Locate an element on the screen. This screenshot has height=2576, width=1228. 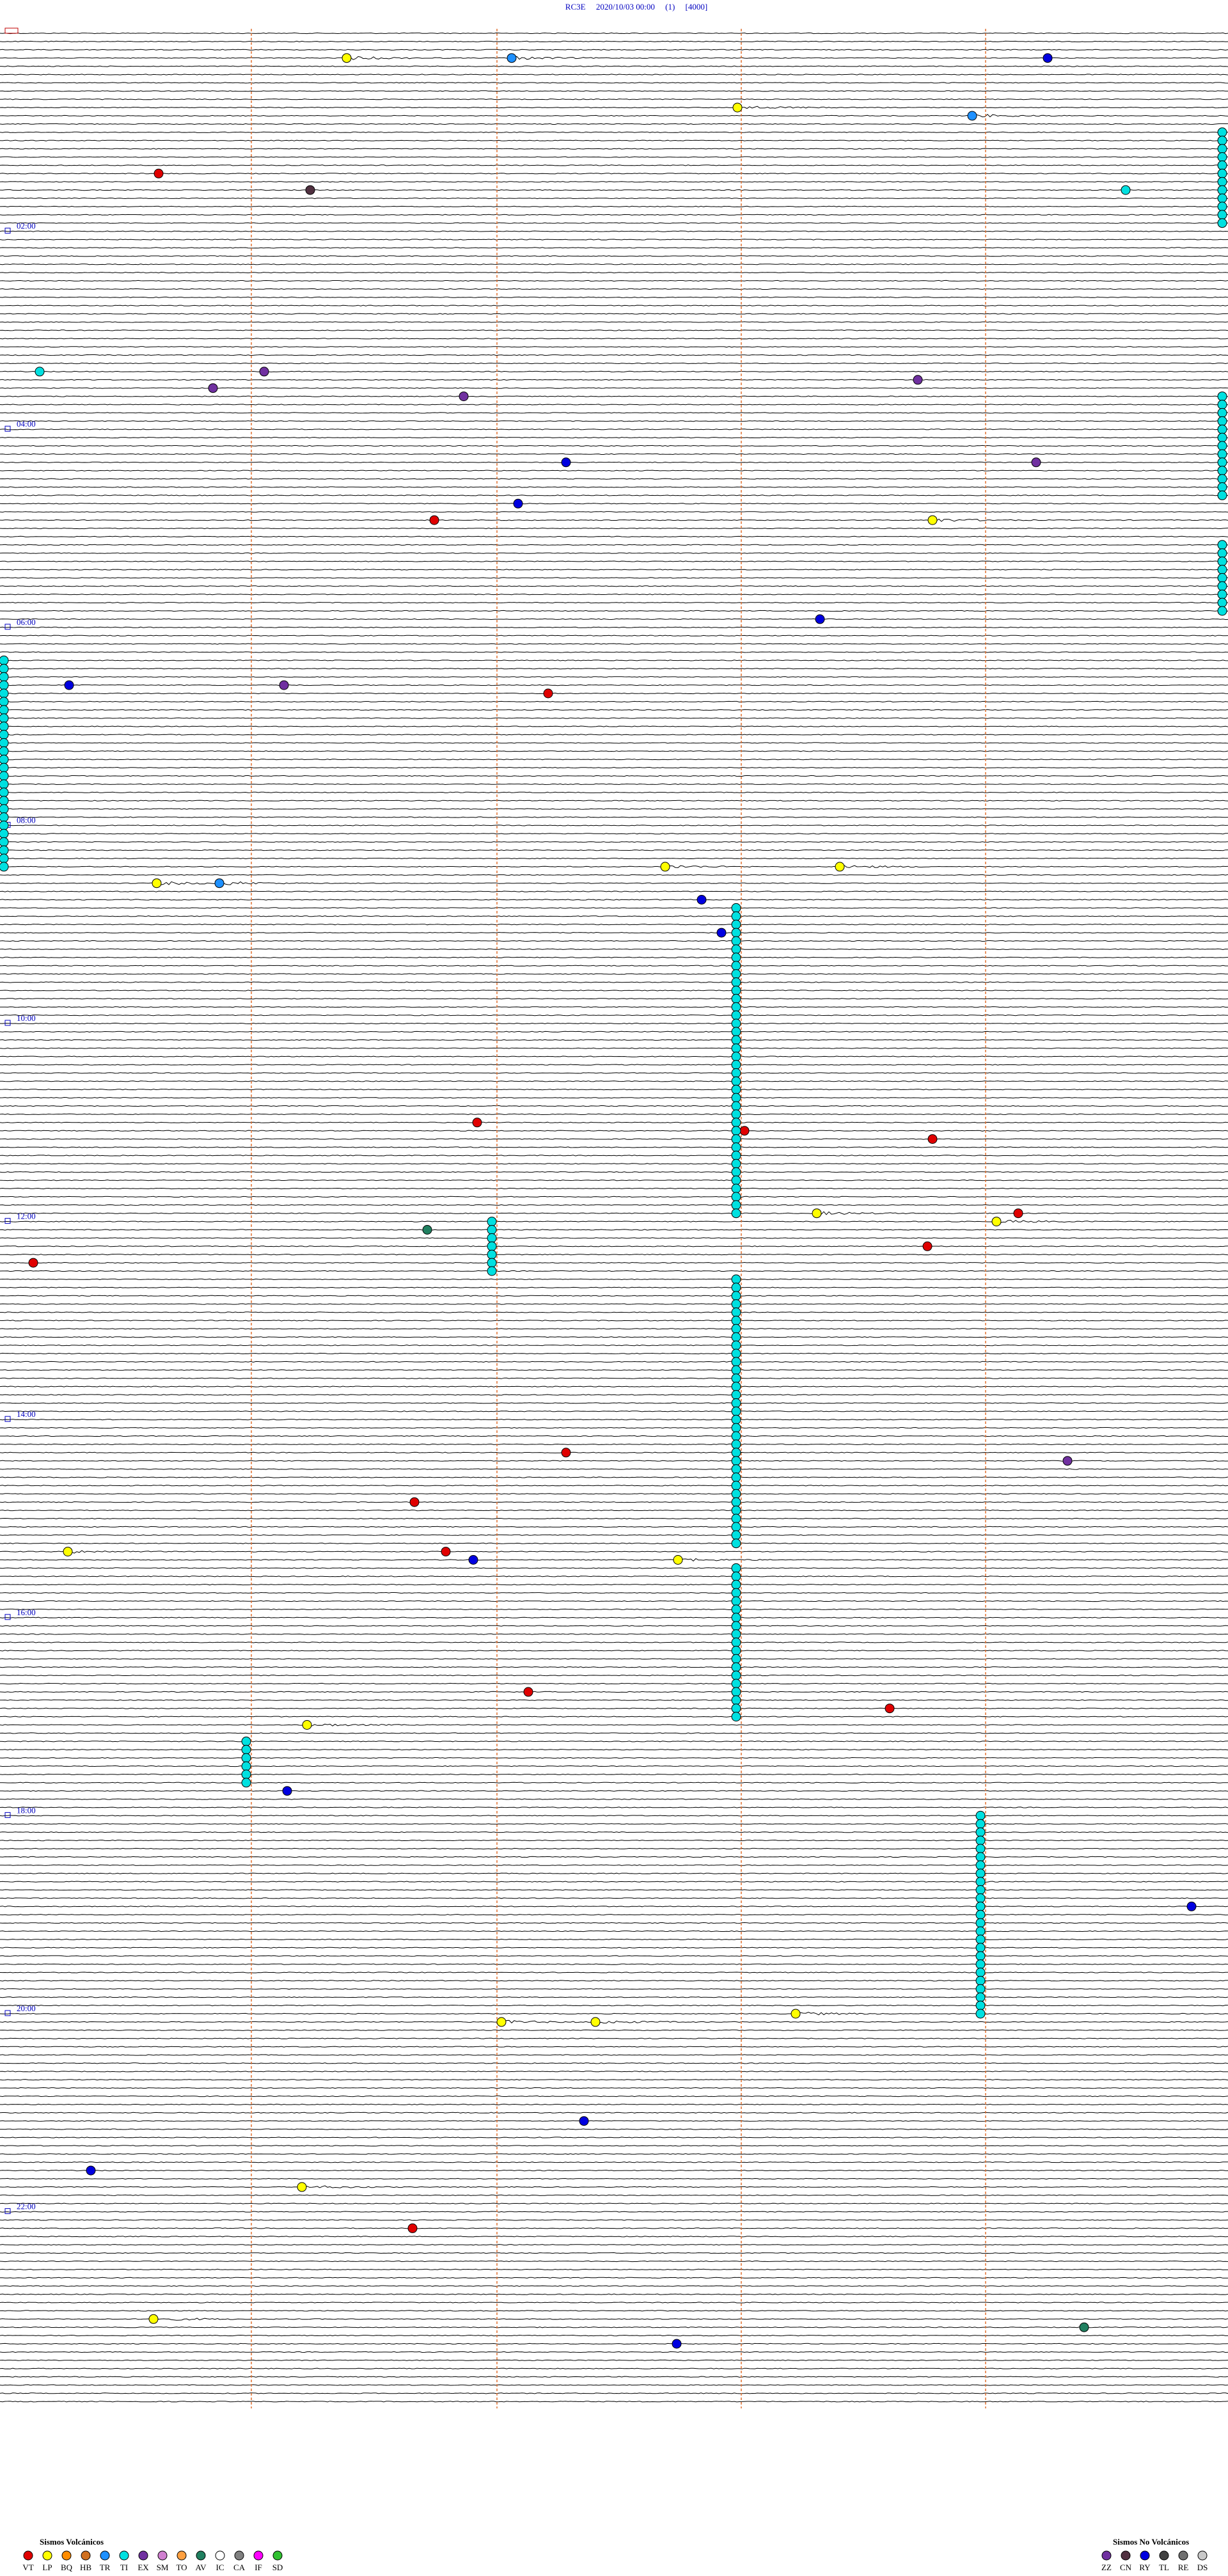
legend-label: RY is located at coordinates (1145, 2567).